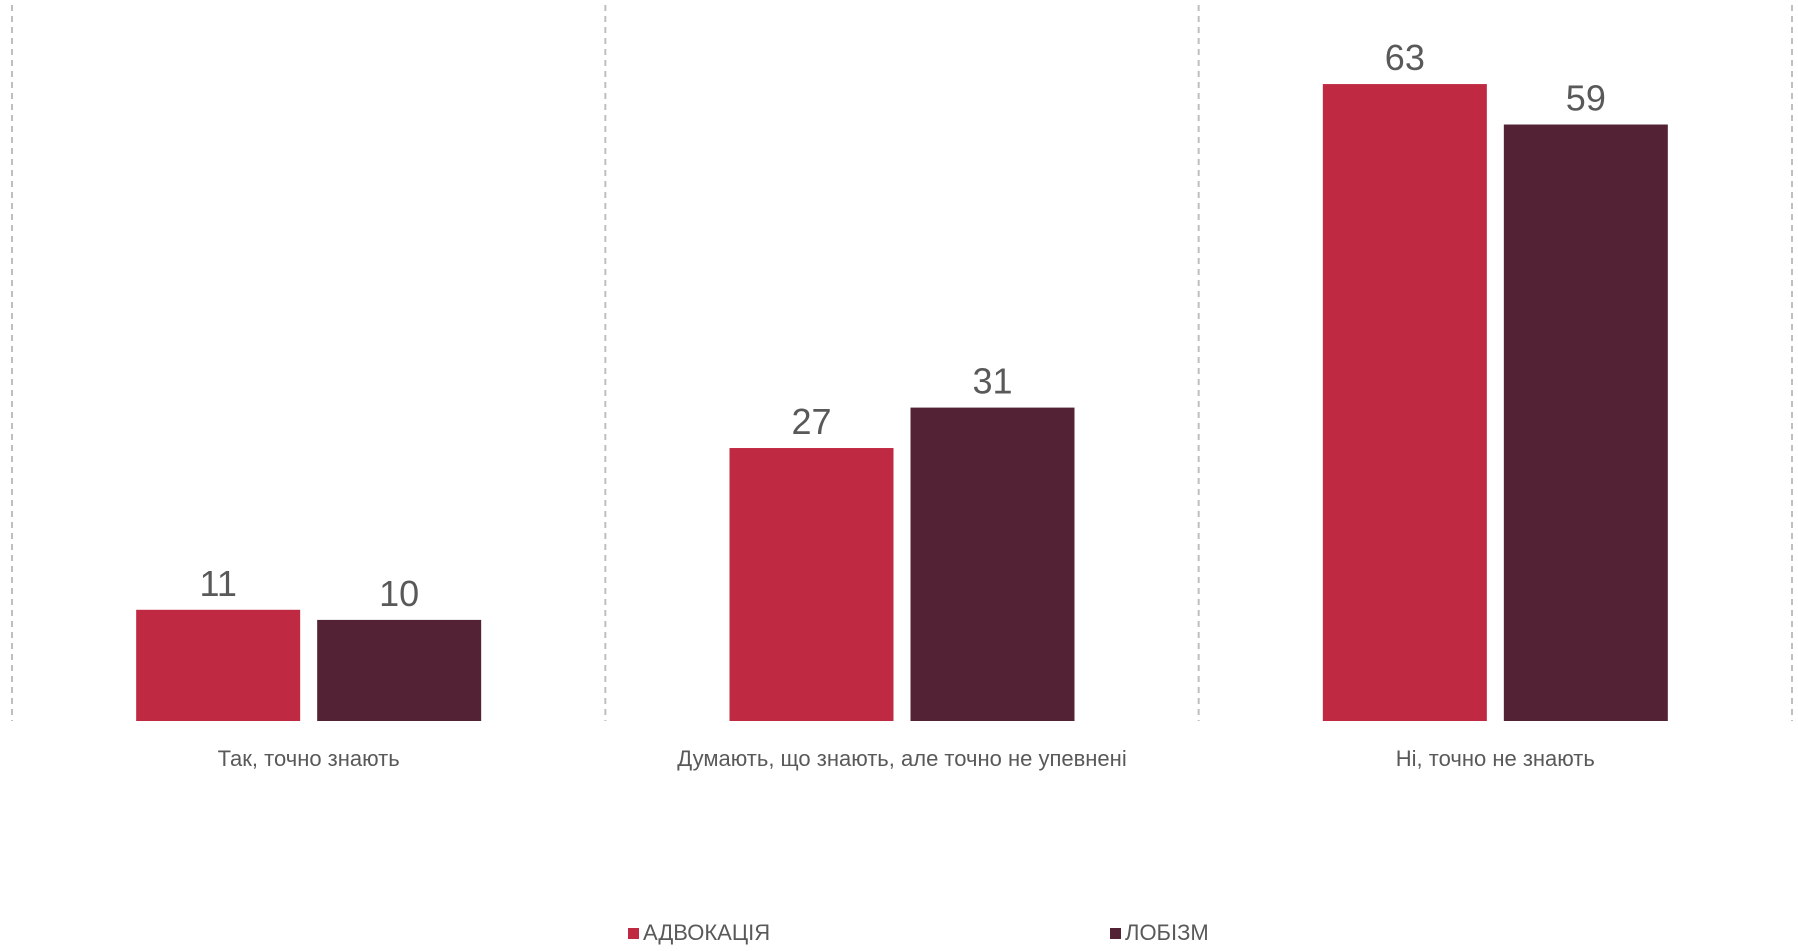  Describe the element at coordinates (811, 421) in the screenshot. I see `data-label-1-series-0: 27` at that location.